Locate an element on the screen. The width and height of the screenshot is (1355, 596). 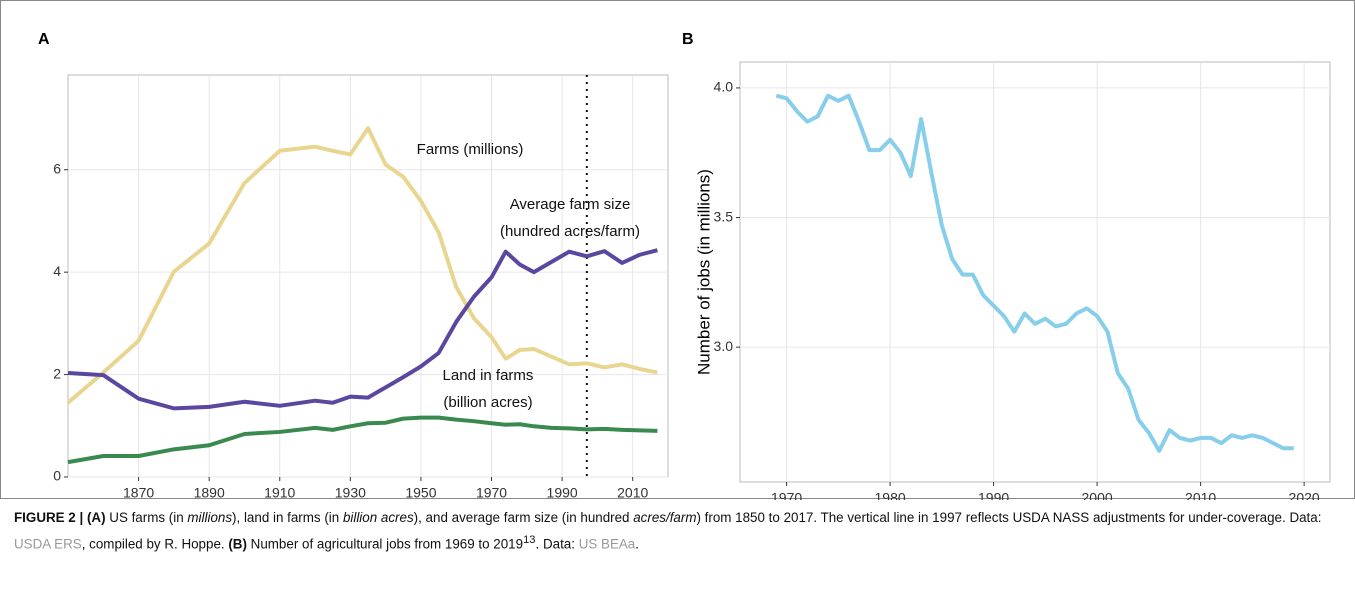
caption-part: billion acres is located at coordinates (378, 517).